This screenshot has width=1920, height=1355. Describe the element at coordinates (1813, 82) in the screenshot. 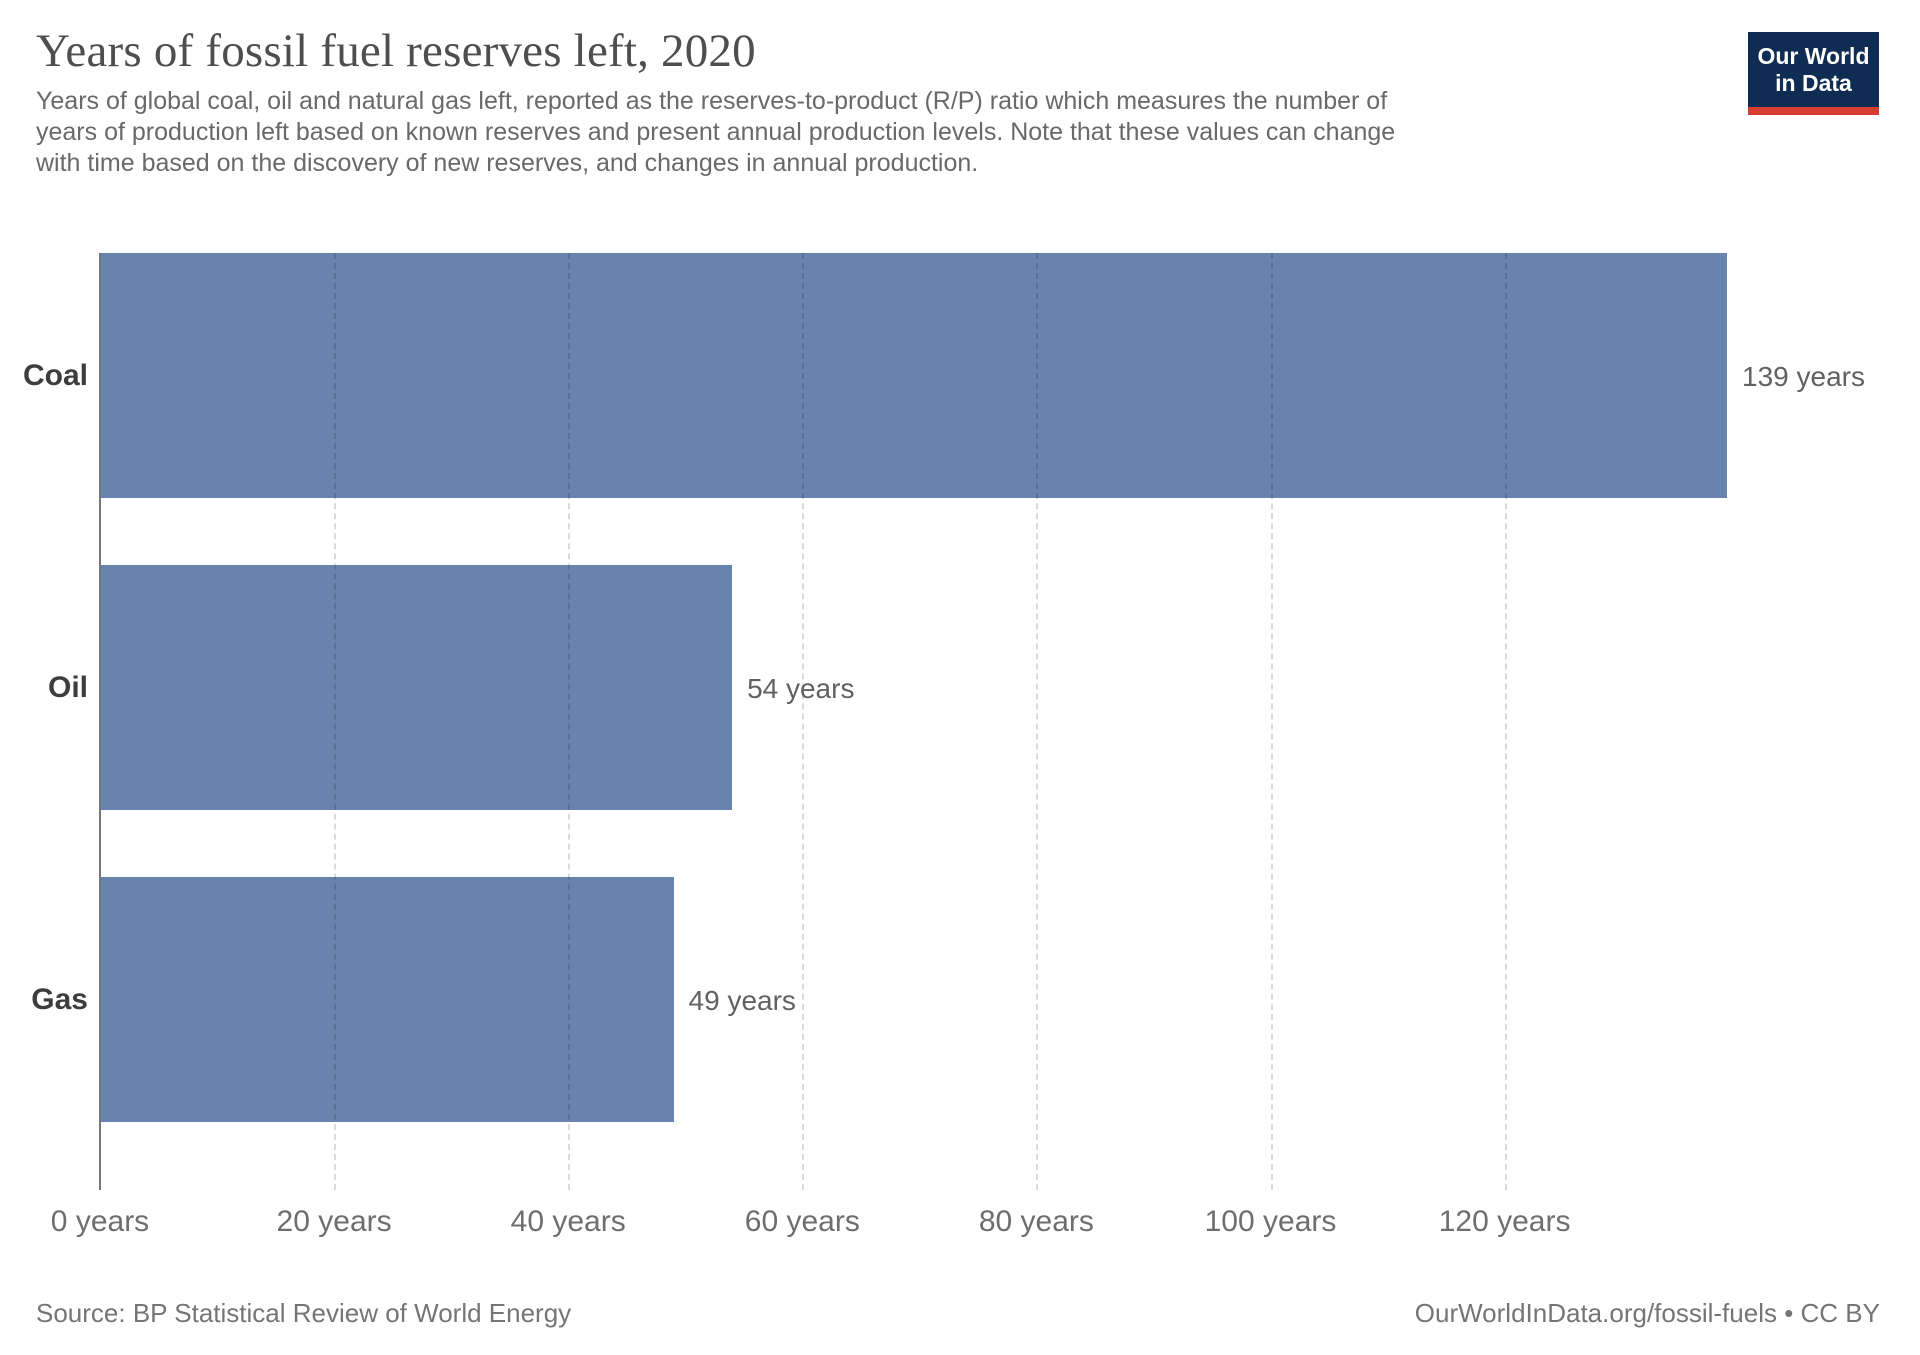

I see `owid-logo-line2: in Data` at that location.